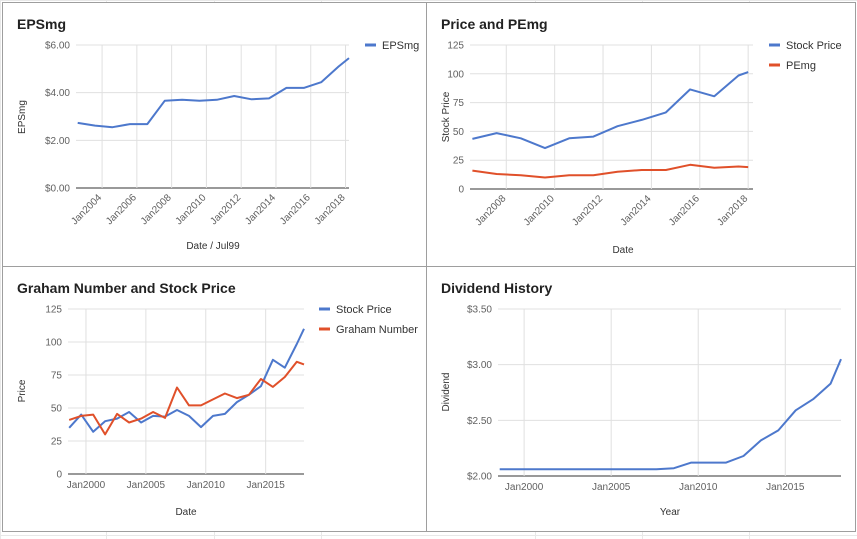 This screenshot has width=857, height=539. Describe the element at coordinates (57, 93) in the screenshot. I see `epsmg-ytick-label: $4.00` at that location.